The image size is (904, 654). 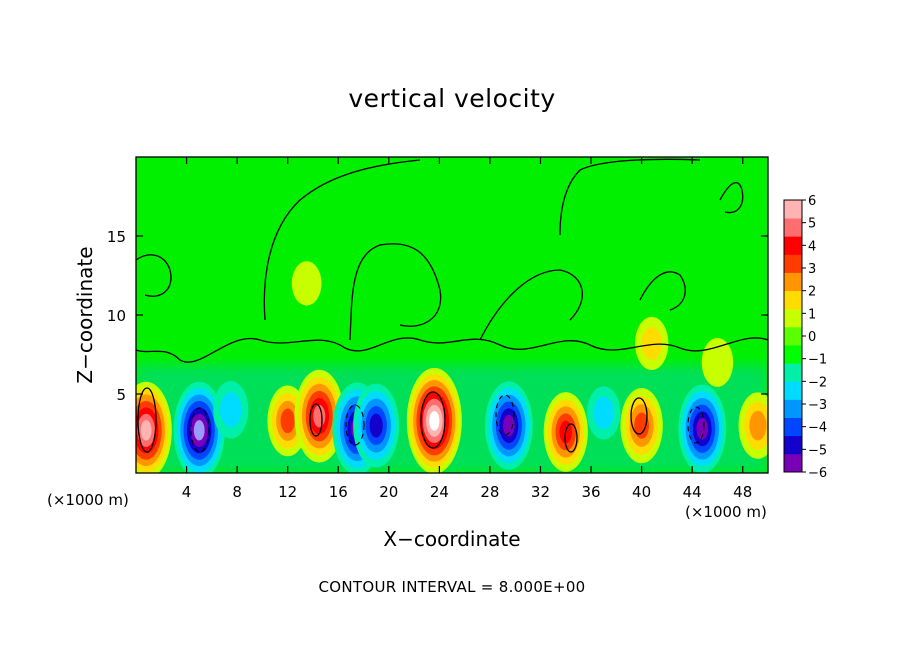 I want to click on colorbar-label: 4, so click(x=812, y=246).